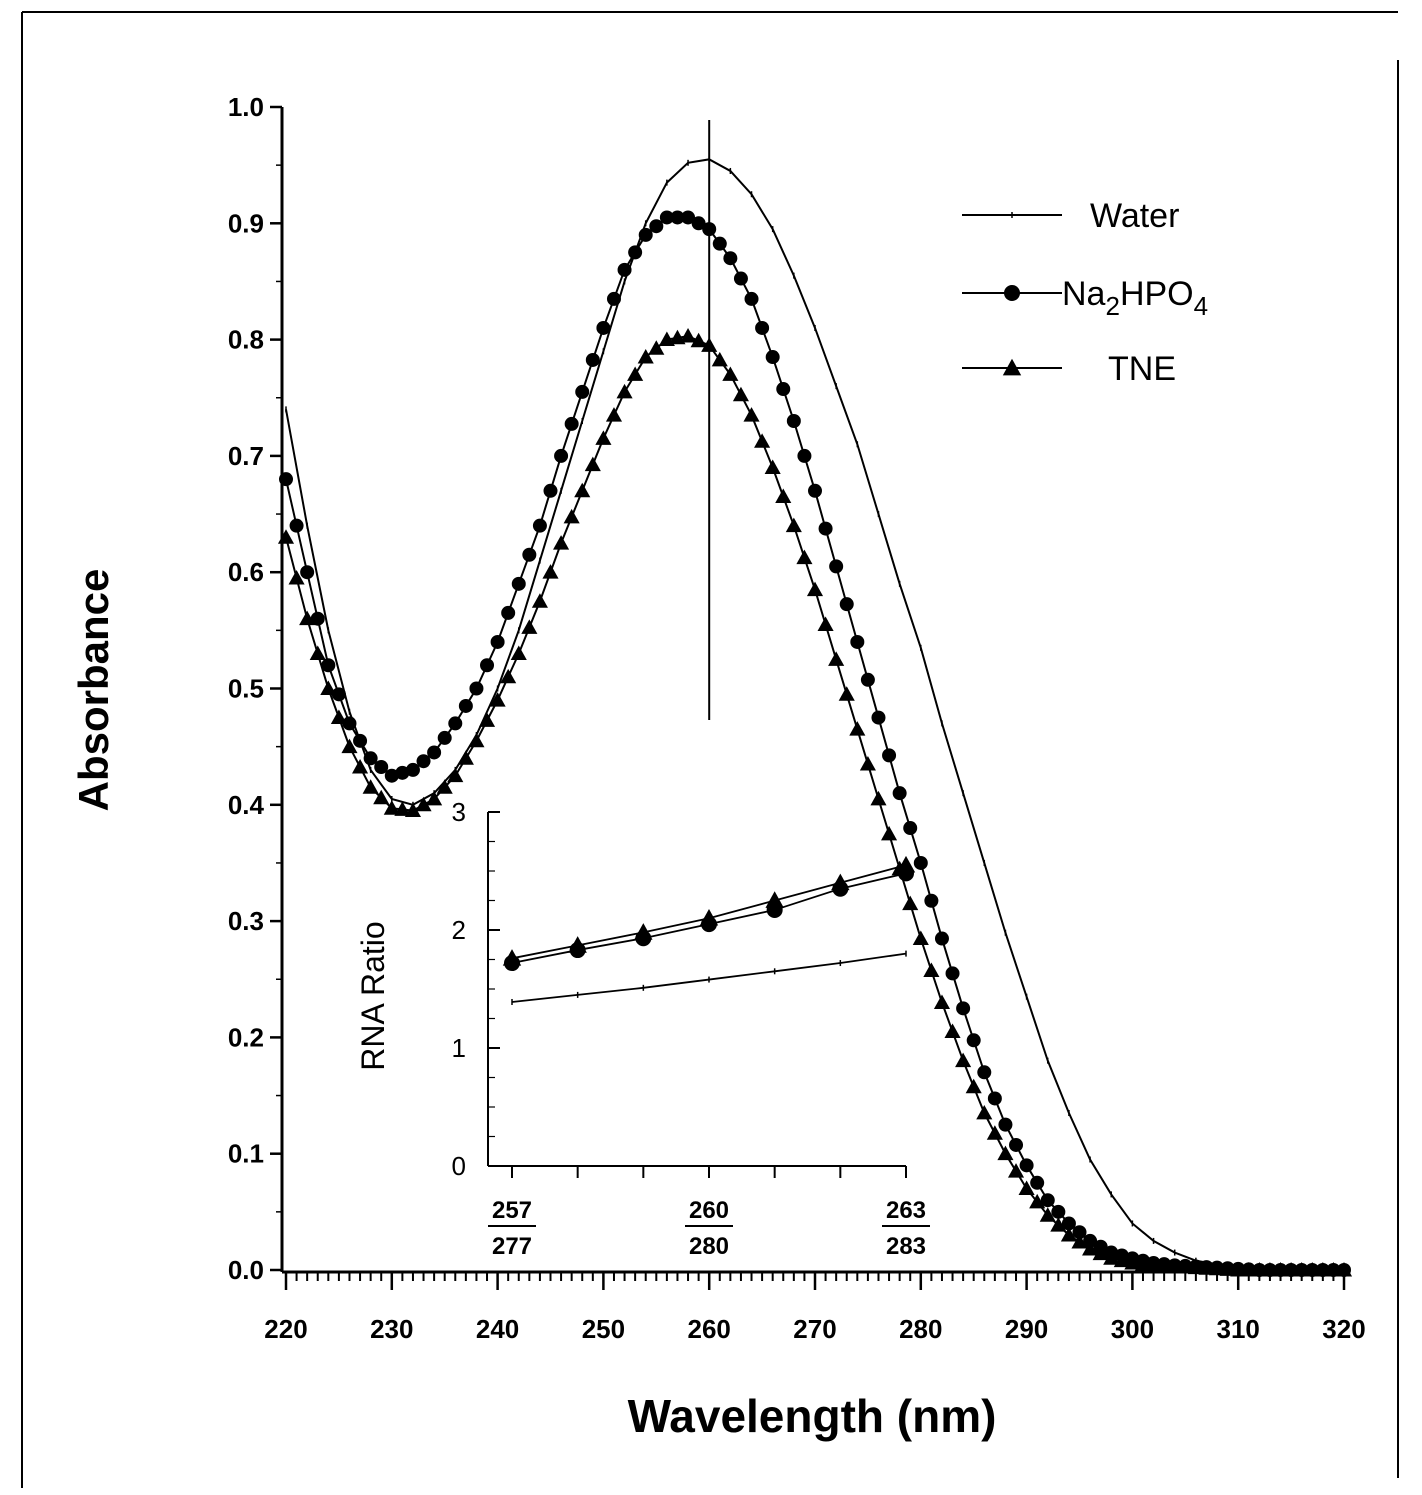 Image resolution: width=1422 pixels, height=1495 pixels. I want to click on legend: Water Na2HPO4 TNE, so click(1085, 292).